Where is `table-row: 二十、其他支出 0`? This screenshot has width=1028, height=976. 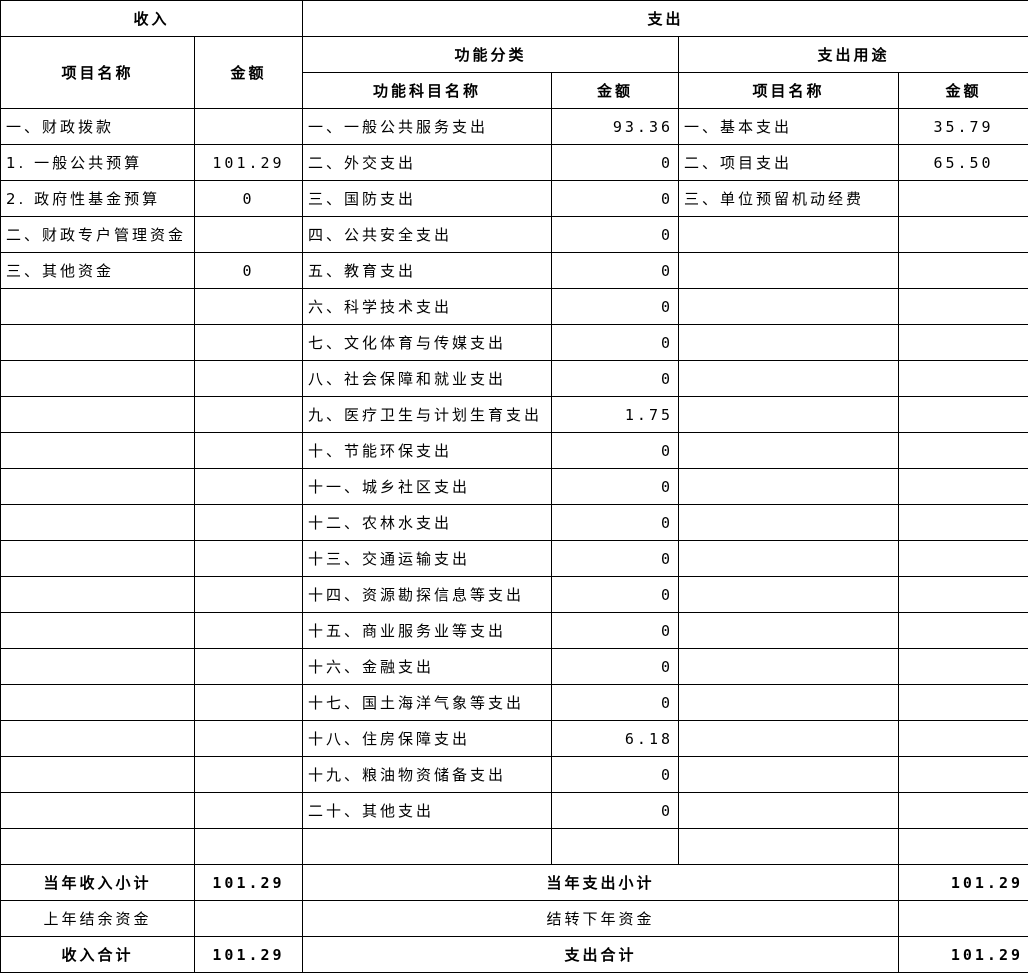
table-row: 二十、其他支出 0 is located at coordinates (514, 810).